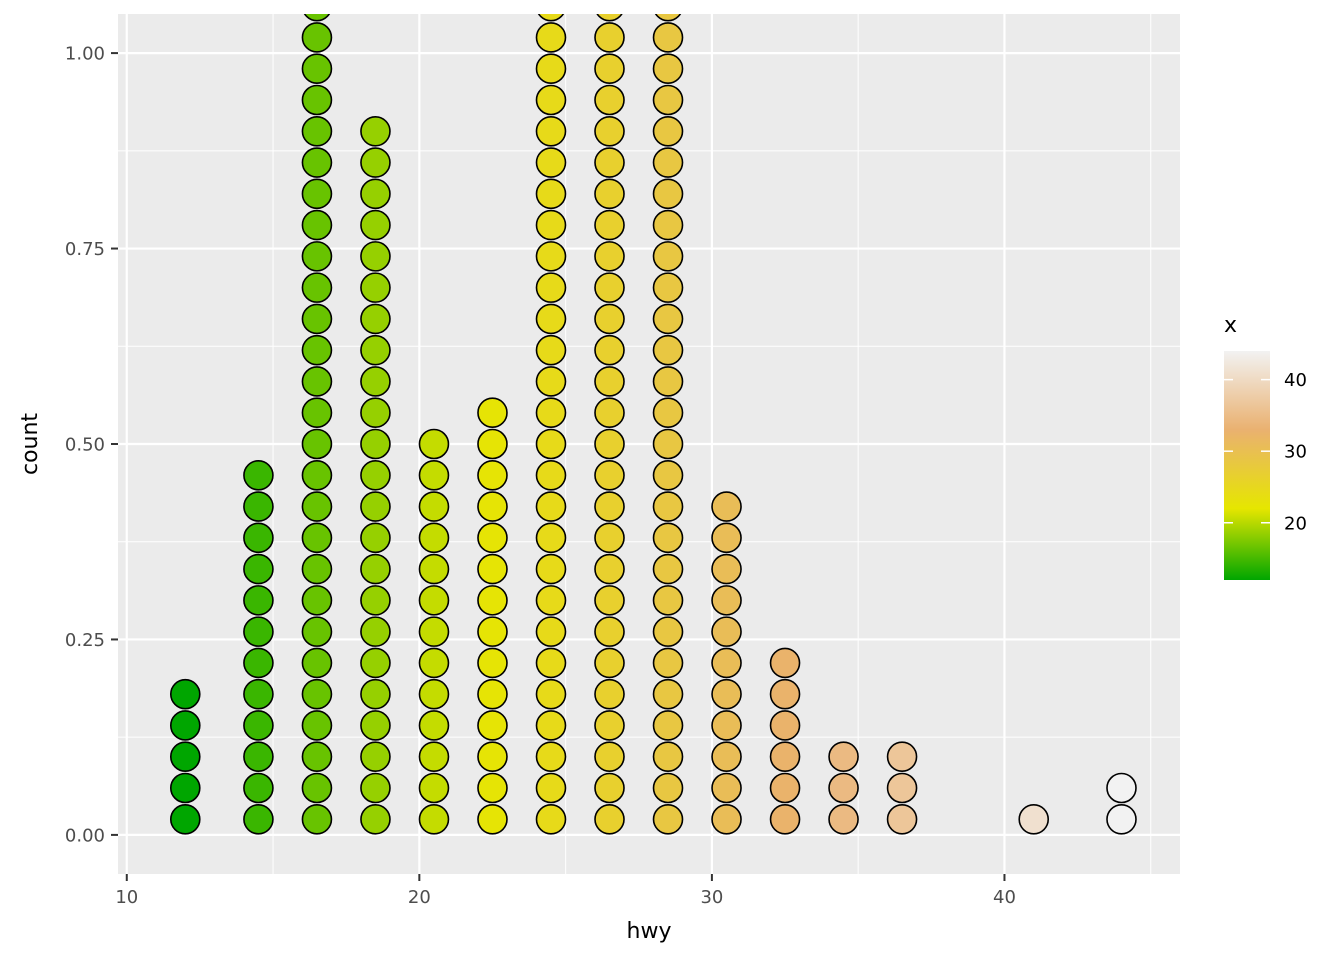 Image resolution: width=1344 pixels, height=964 pixels. What do you see at coordinates (1247, 465) in the screenshot?
I see `legend-colorbar` at bounding box center [1247, 465].